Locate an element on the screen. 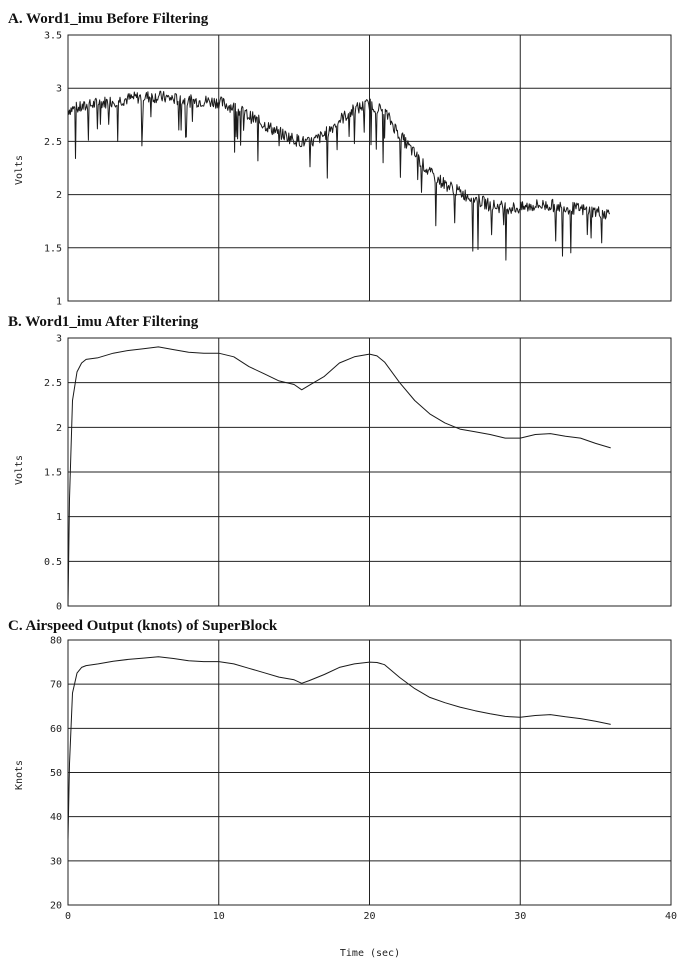 This screenshot has width=680, height=963. panel-a-ytick-label: 3.5 is located at coordinates (53, 36).